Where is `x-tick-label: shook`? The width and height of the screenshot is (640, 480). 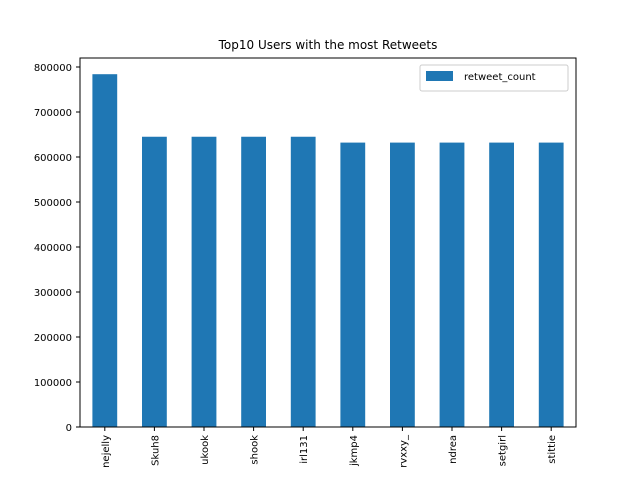 x-tick-label: shook is located at coordinates (255, 450).